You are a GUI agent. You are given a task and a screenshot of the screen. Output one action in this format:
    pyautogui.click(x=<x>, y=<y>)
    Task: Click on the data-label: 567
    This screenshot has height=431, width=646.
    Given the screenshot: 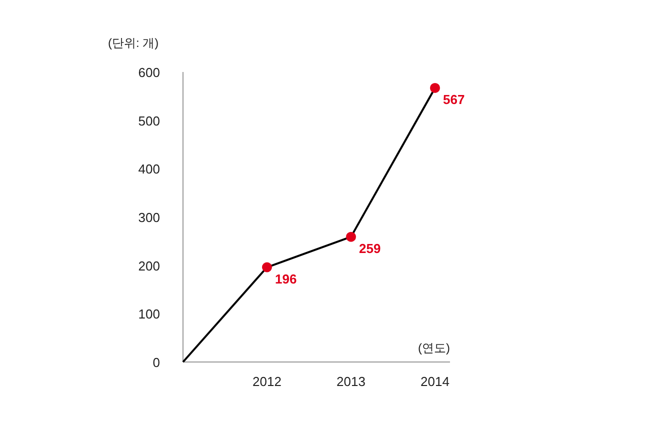 What is the action you would take?
    pyautogui.click(x=454, y=99)
    